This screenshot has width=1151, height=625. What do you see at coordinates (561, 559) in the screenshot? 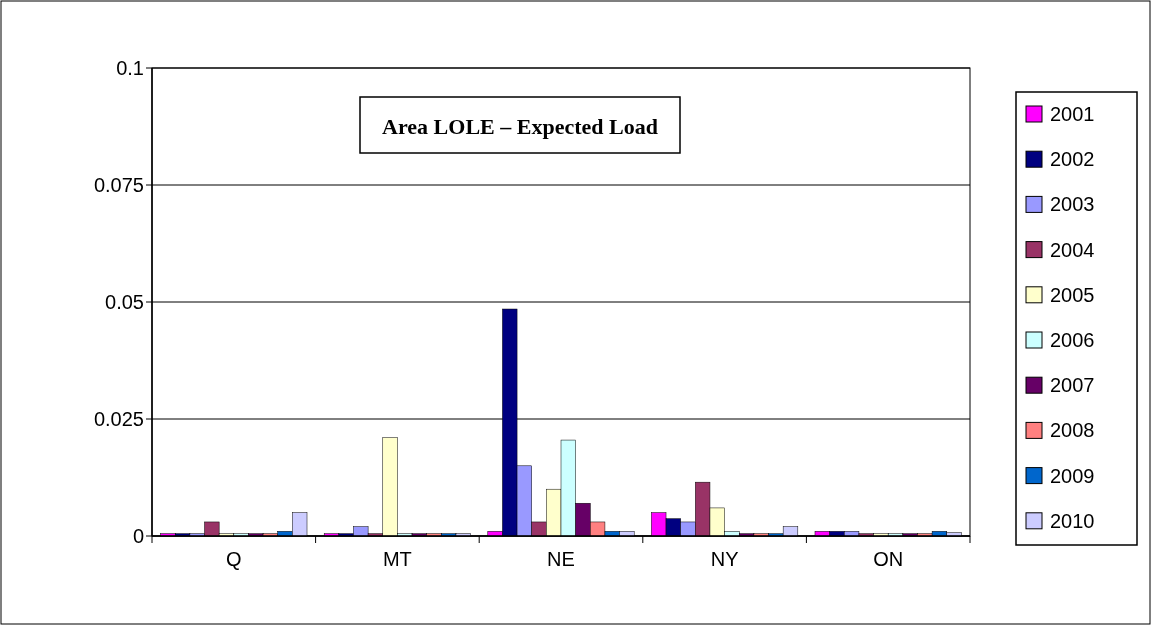
I see `x-tick-label: NE` at bounding box center [561, 559].